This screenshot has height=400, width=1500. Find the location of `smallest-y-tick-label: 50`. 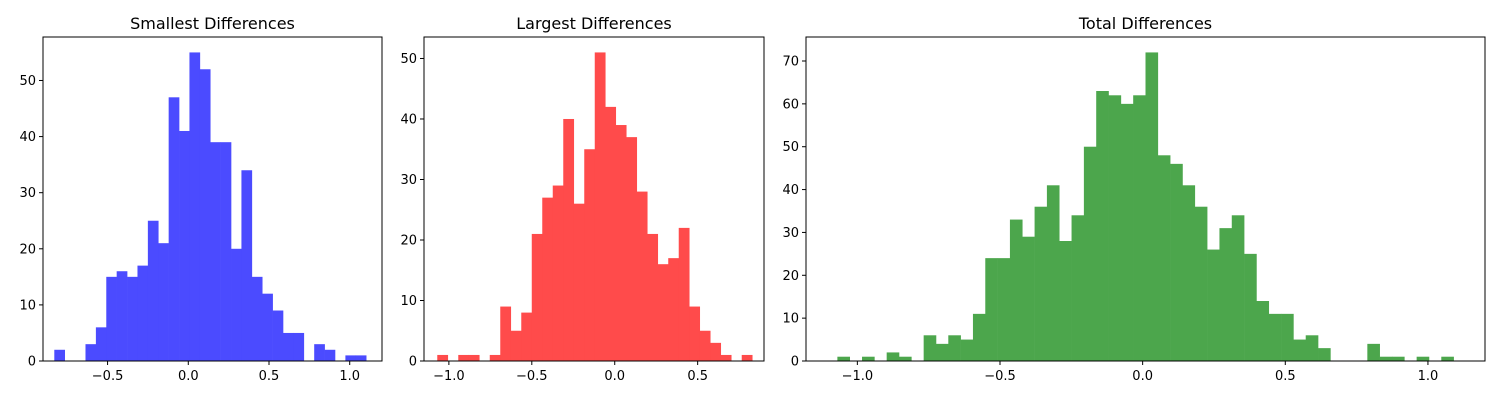

smallest-y-tick-label: 50 is located at coordinates (27, 81).